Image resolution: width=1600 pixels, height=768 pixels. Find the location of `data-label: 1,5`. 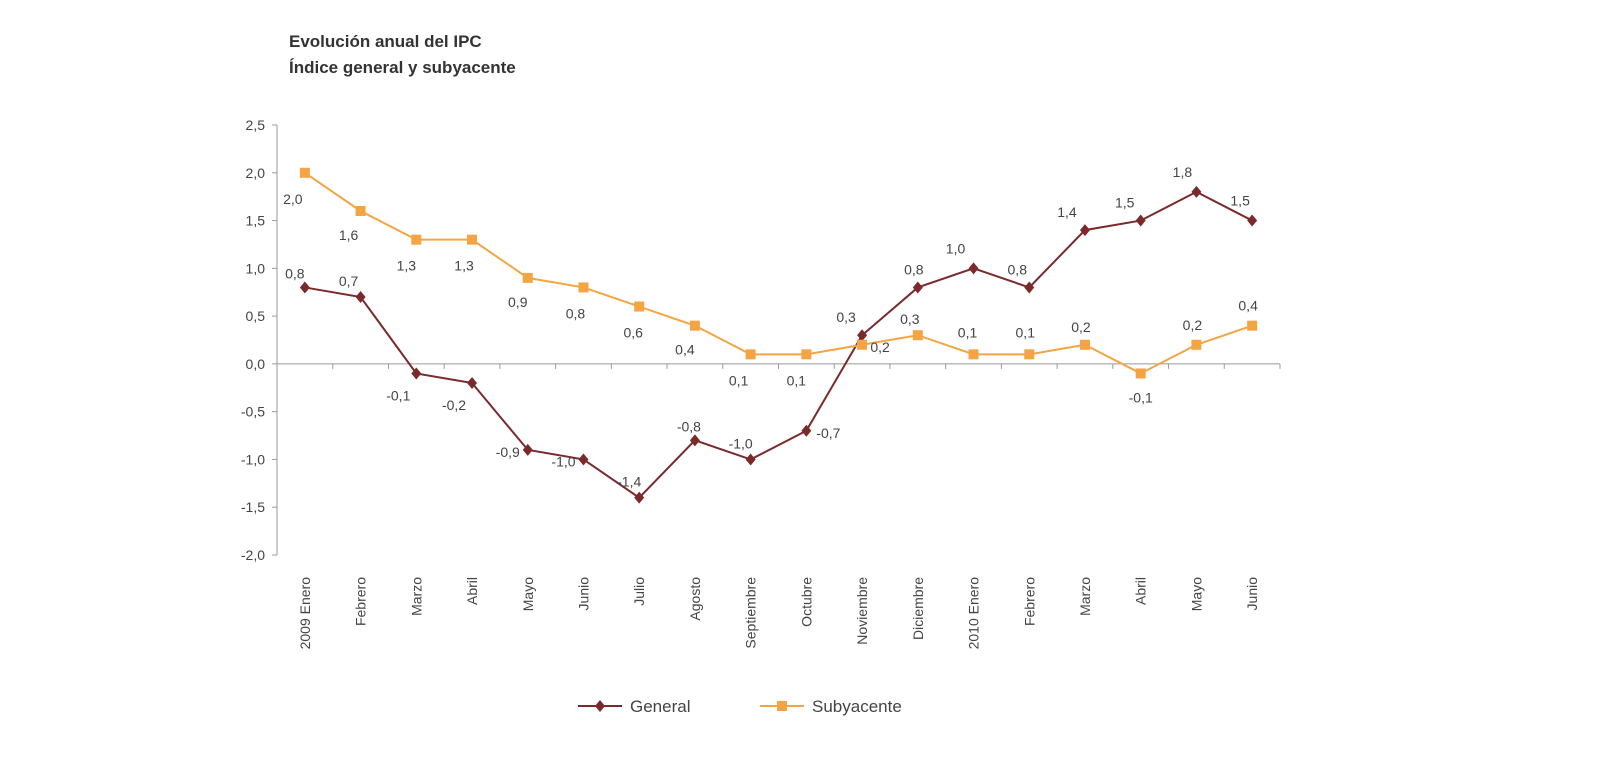

data-label: 1,5 is located at coordinates (1125, 203).